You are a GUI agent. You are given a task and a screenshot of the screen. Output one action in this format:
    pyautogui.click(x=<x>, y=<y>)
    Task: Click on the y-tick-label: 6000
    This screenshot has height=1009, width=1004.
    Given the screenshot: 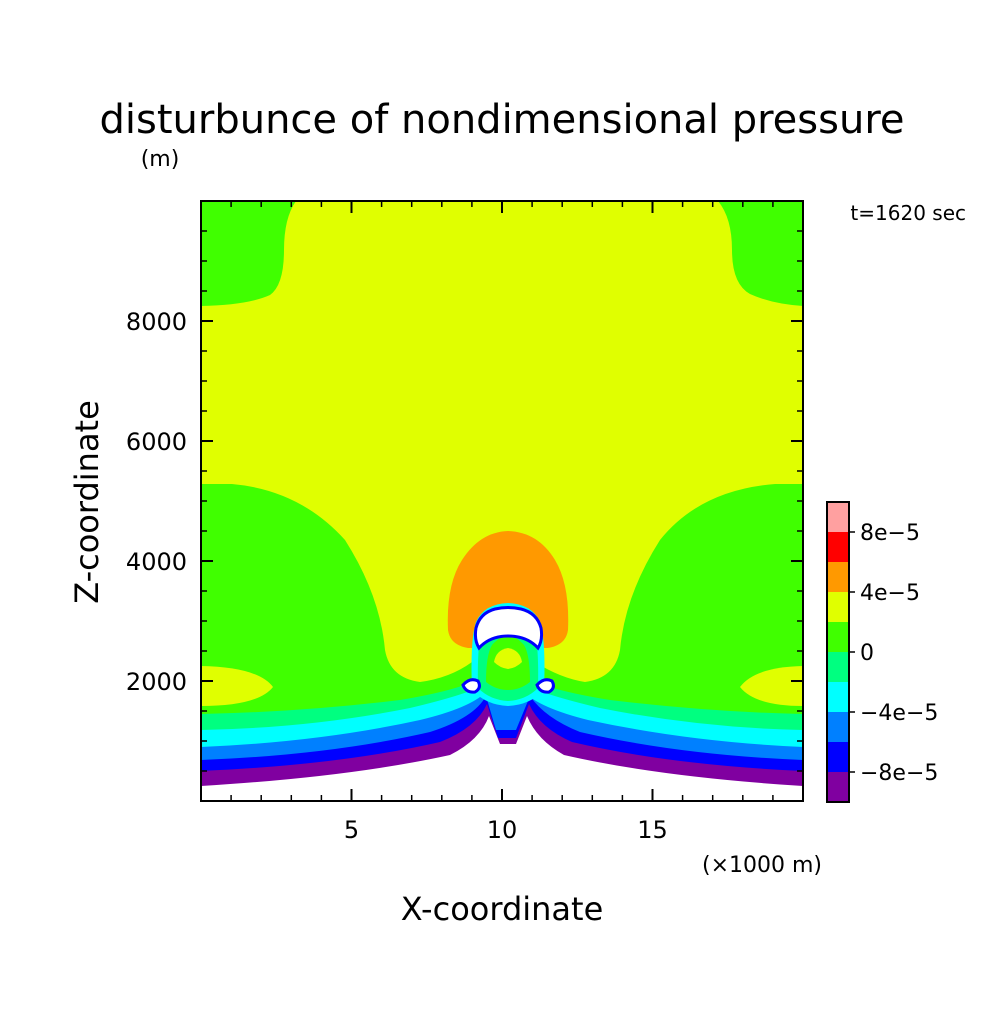 What is the action you would take?
    pyautogui.click(x=156, y=442)
    